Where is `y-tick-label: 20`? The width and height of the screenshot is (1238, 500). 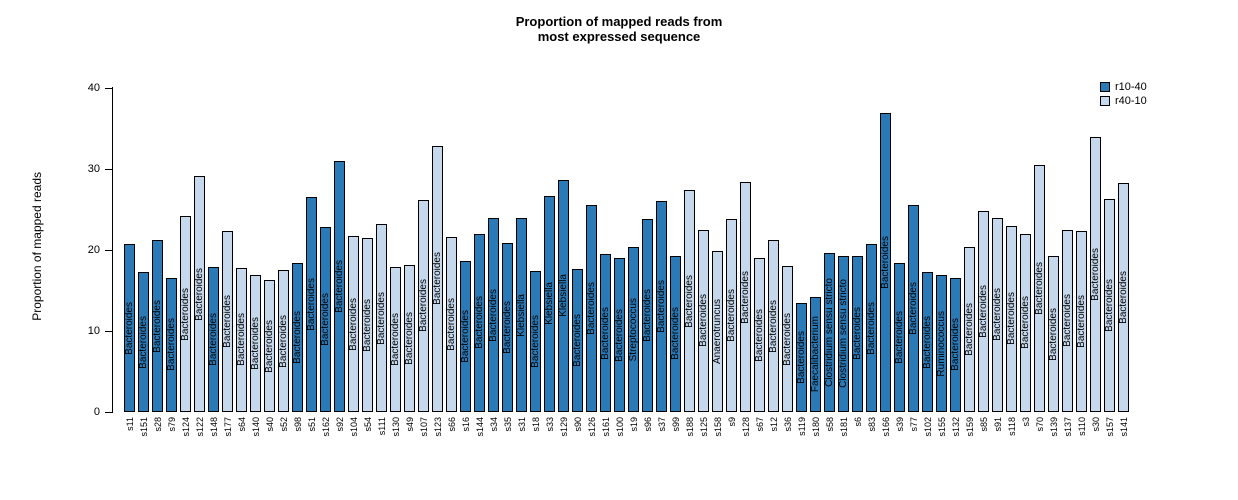 y-tick-label: 20 is located at coordinates (93, 250).